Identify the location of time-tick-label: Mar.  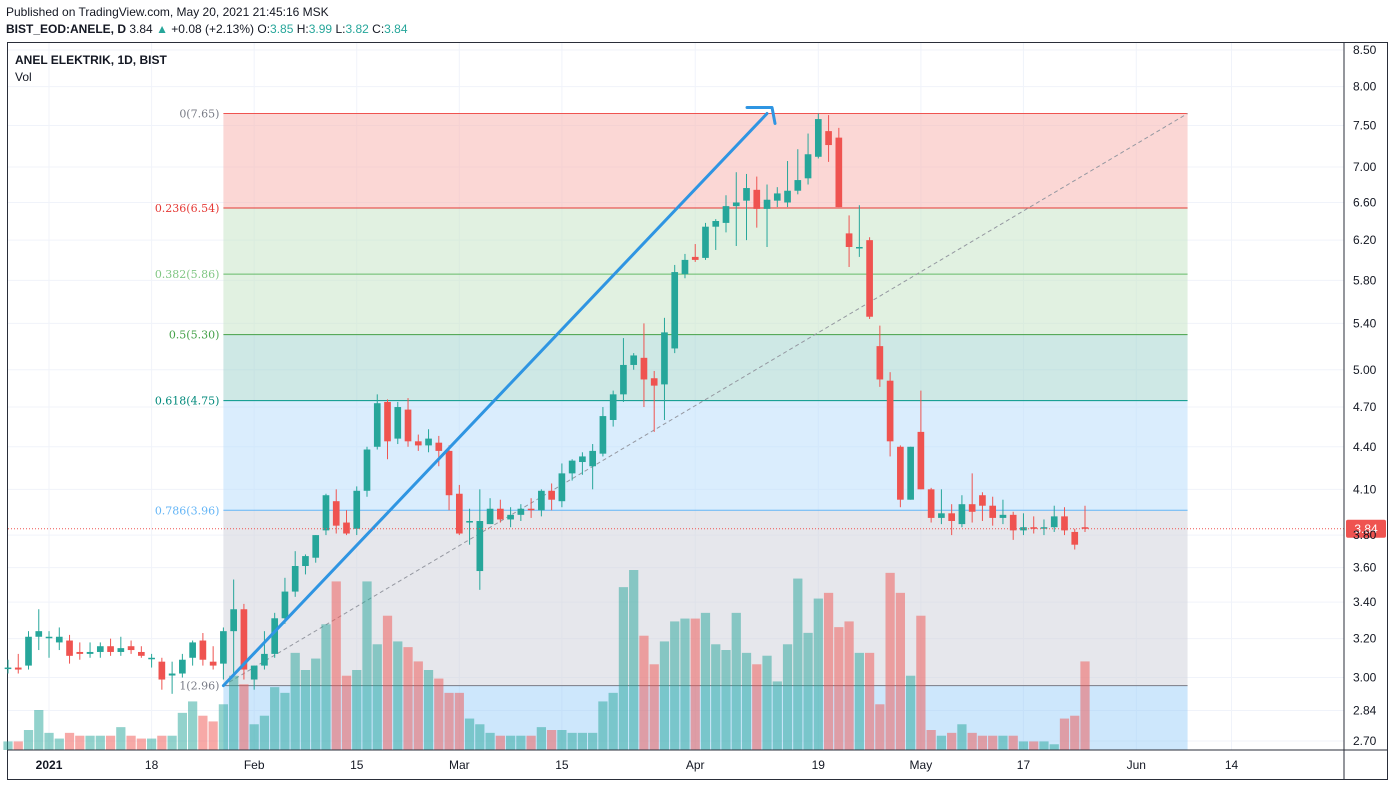
(459, 765).